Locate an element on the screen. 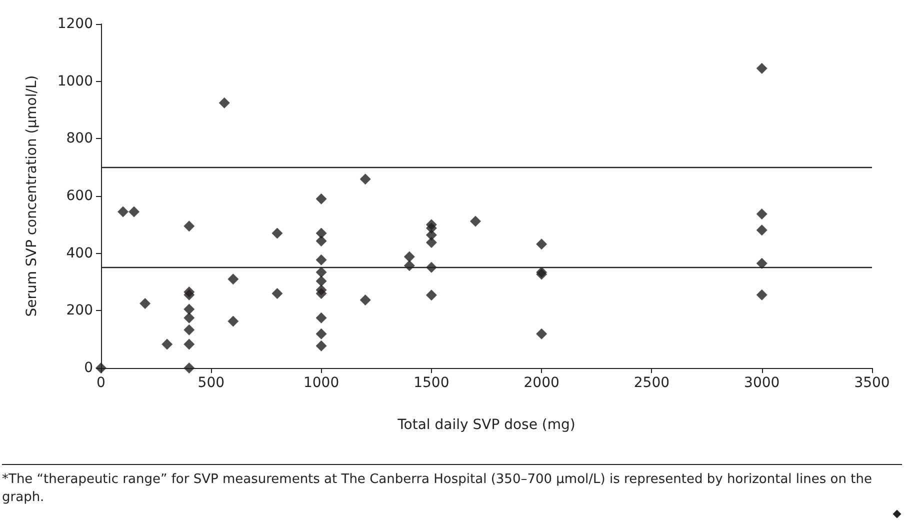 The height and width of the screenshot is (527, 906). x-tick-label: 500 is located at coordinates (211, 383).